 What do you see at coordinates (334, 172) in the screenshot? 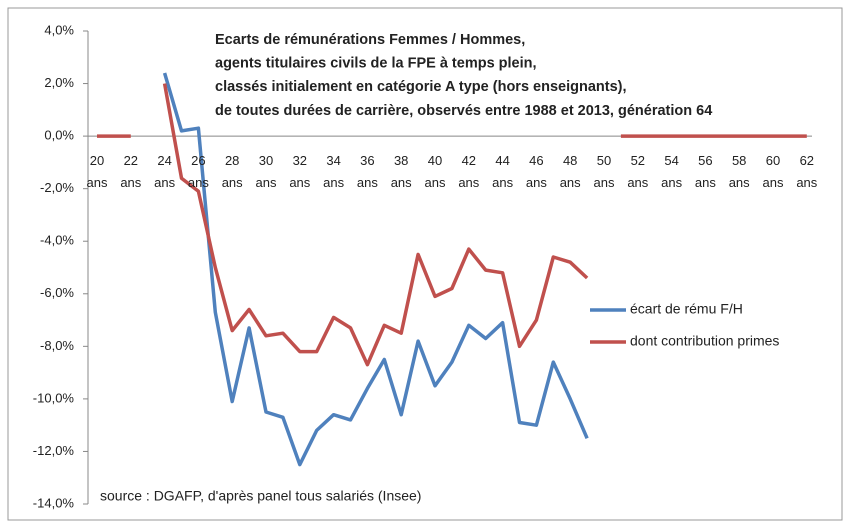
I see `x-tick-label: 34 ans` at bounding box center [334, 172].